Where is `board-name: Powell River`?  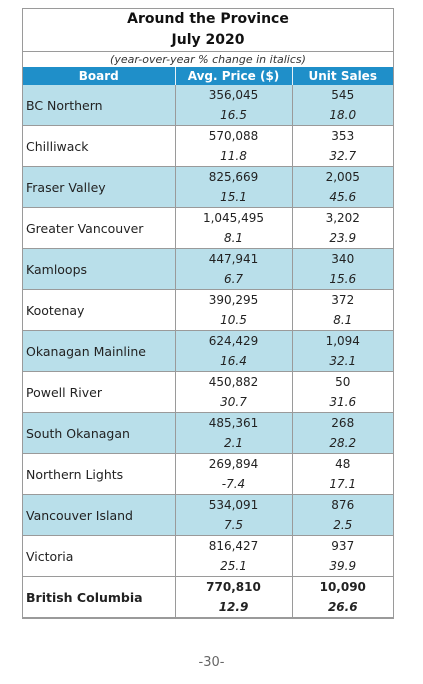
board-name: Powell River is located at coordinates (99, 392).